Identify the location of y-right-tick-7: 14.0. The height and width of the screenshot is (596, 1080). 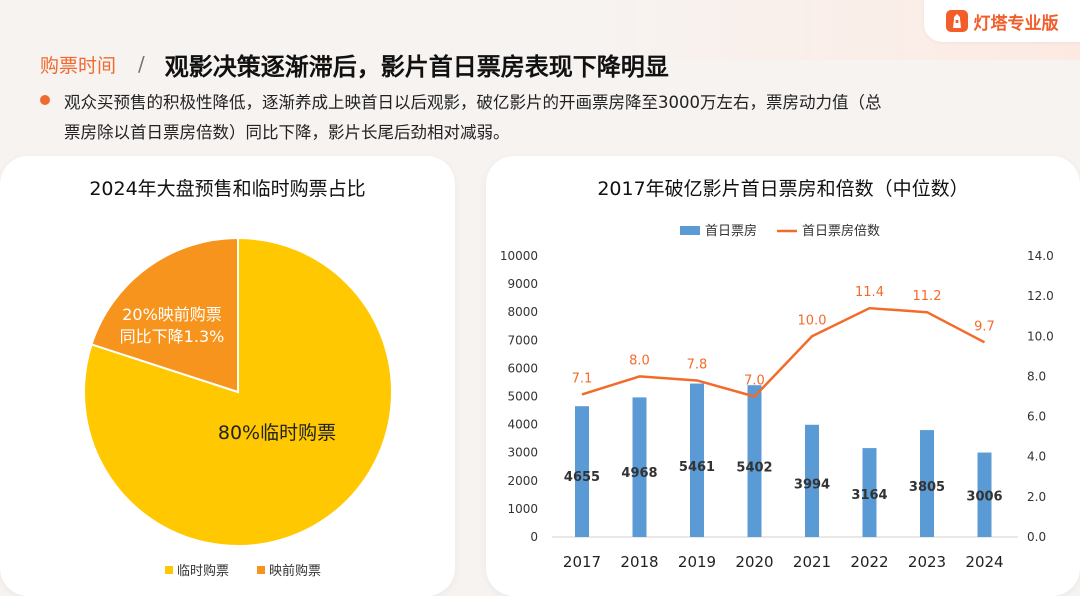
(1040, 256).